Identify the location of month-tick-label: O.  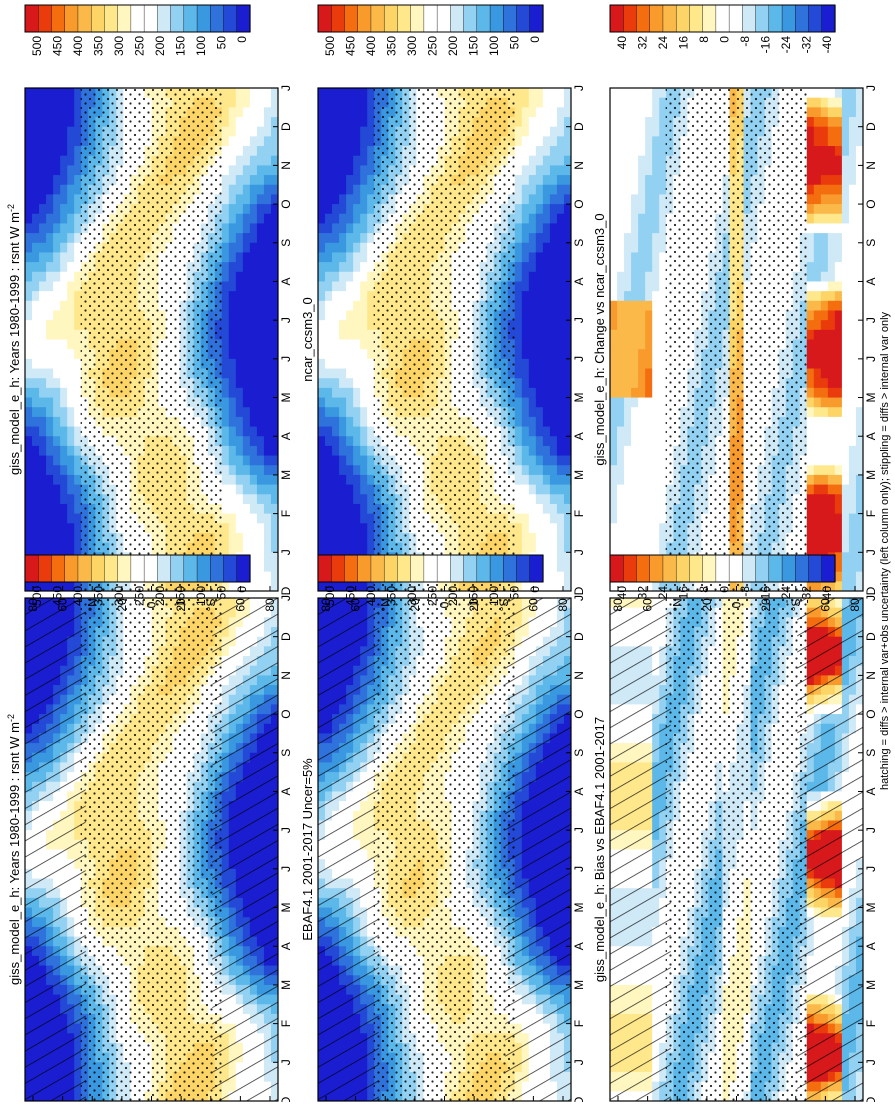
(286, 203).